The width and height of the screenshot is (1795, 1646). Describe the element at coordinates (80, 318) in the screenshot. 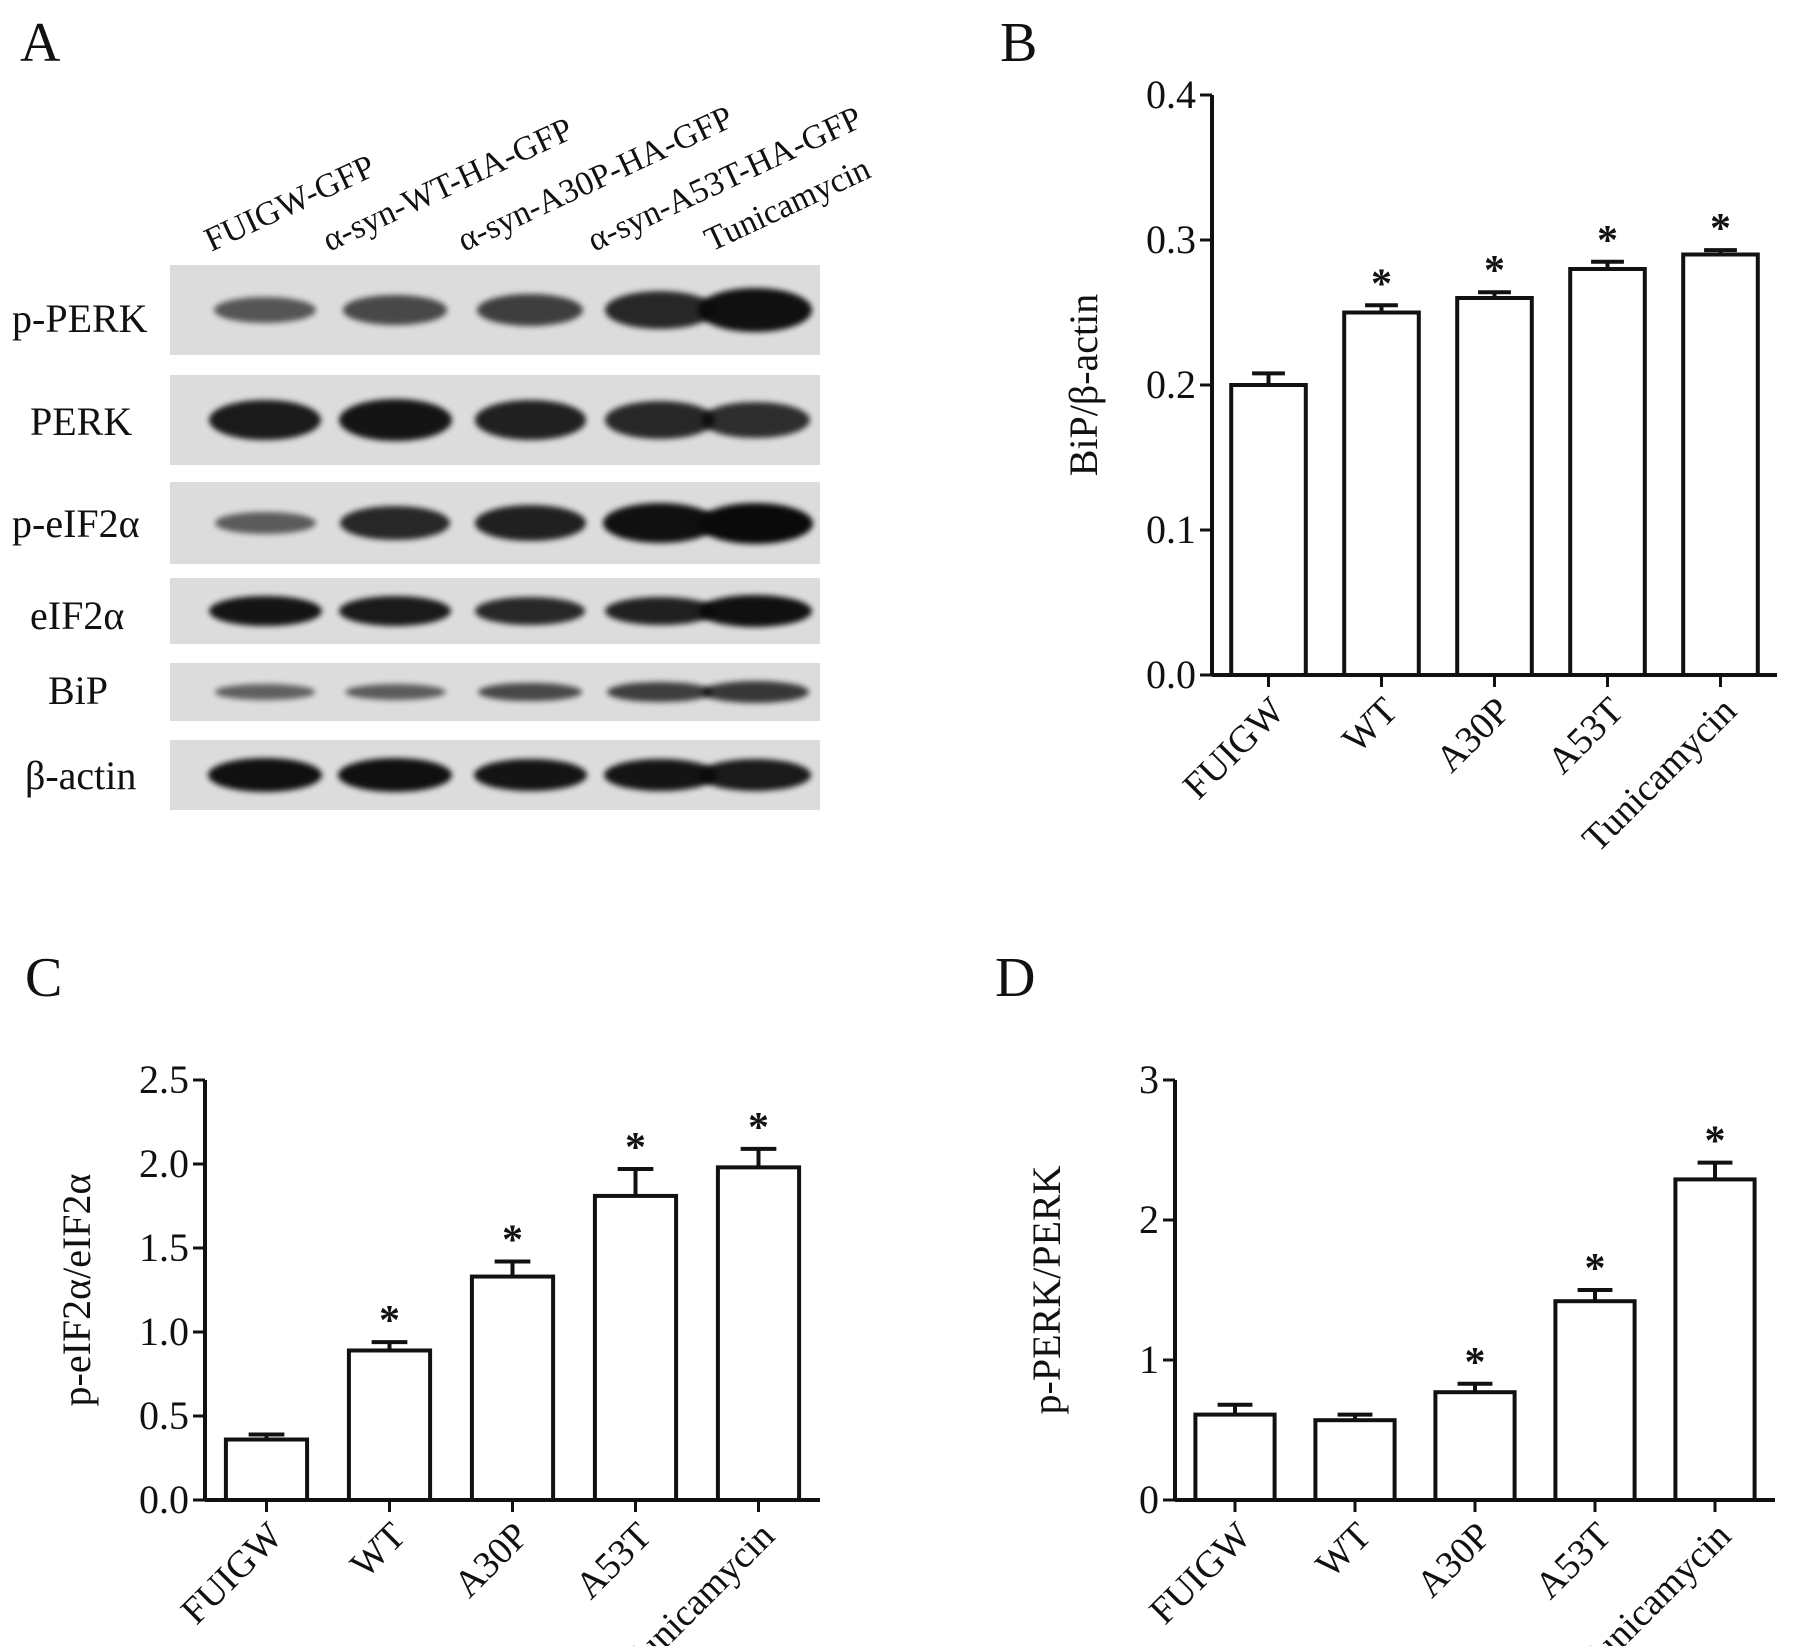

I see `blot-row-label: p-PERK` at that location.